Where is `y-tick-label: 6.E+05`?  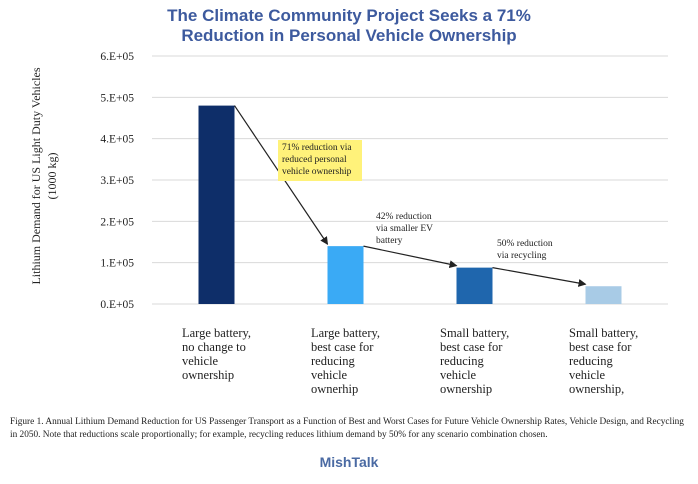
y-tick-label: 6.E+05 is located at coordinates (117, 57).